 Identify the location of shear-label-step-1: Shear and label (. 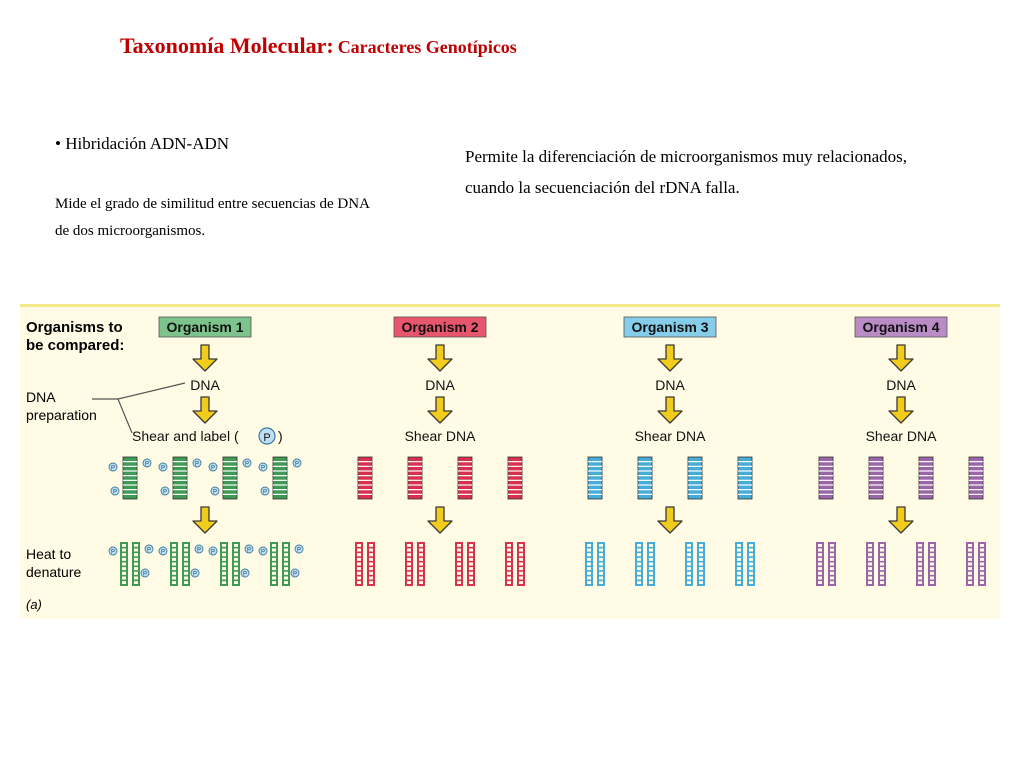
(185, 436).